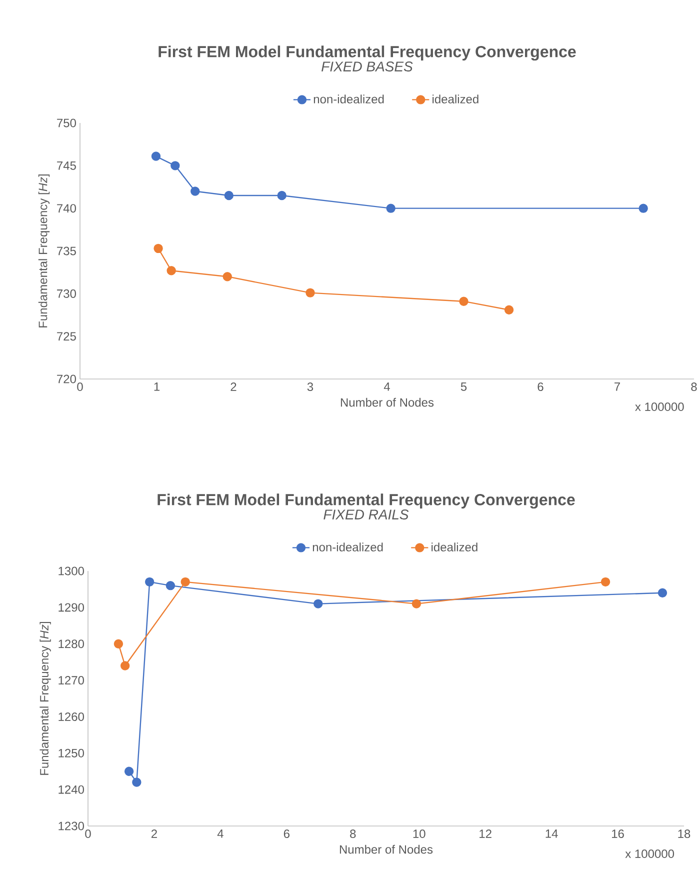 Image resolution: width=700 pixels, height=879 pixels. I want to click on y-tick-label: 720, so click(66, 379).